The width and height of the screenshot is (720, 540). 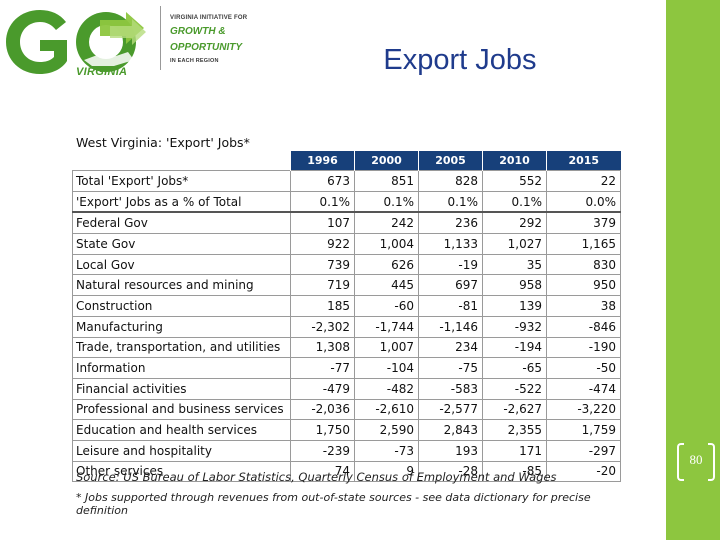 I want to click on row-value: -190, so click(x=583, y=347).